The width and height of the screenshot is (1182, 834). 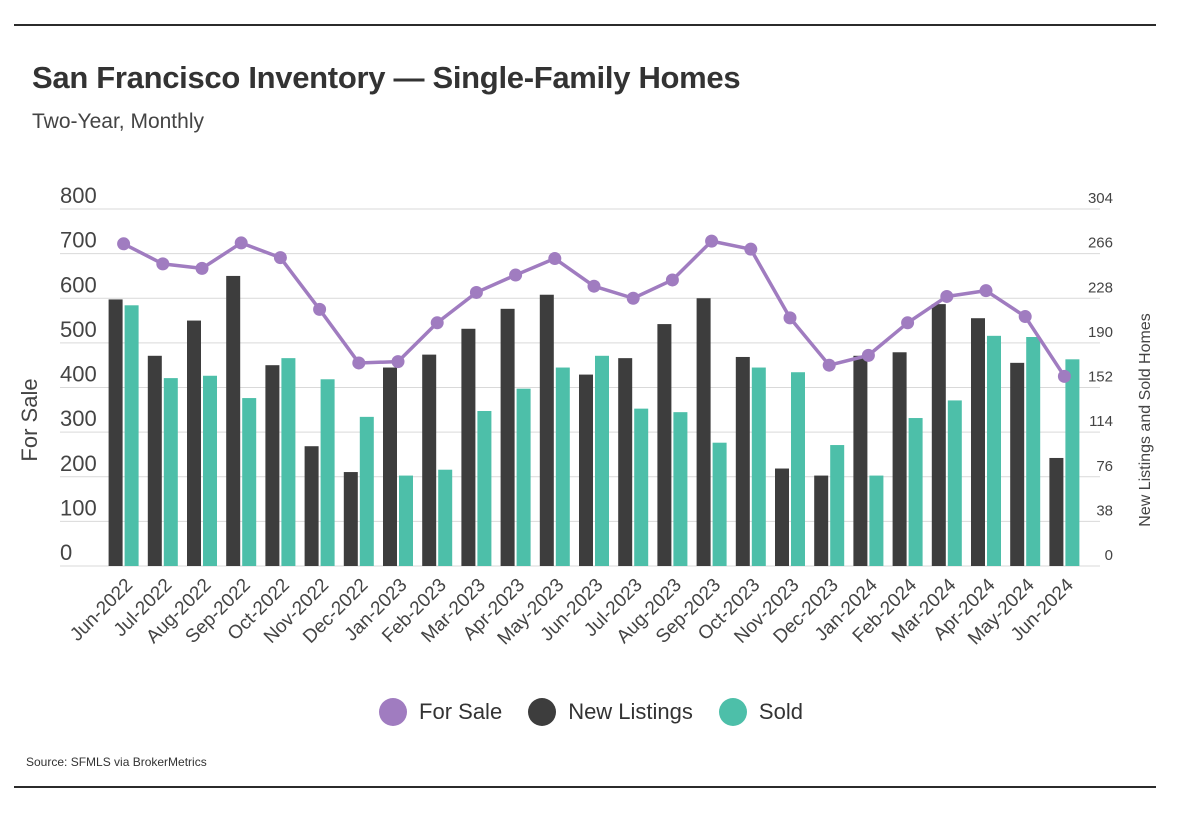 I want to click on right-axis-label: New Listings and Sold Homes, so click(x=1145, y=419).